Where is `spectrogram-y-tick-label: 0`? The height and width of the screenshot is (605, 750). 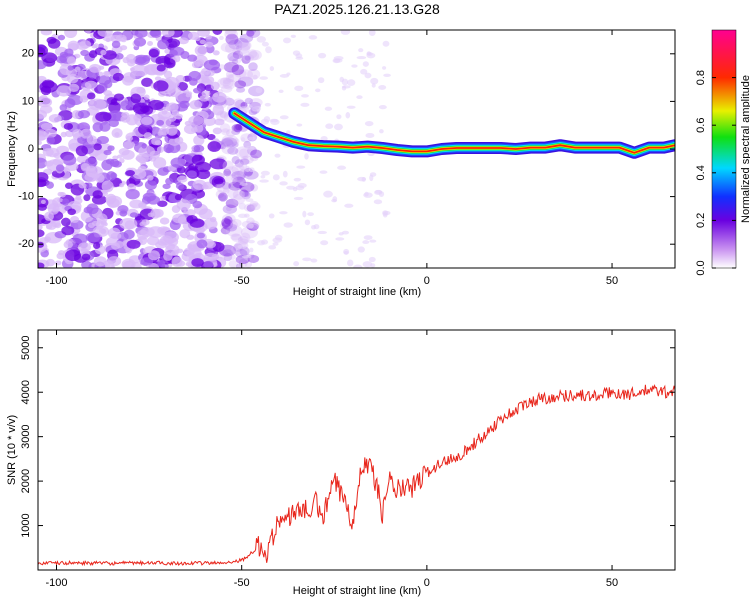
spectrogram-y-tick-label: 0 is located at coordinates (31, 149).